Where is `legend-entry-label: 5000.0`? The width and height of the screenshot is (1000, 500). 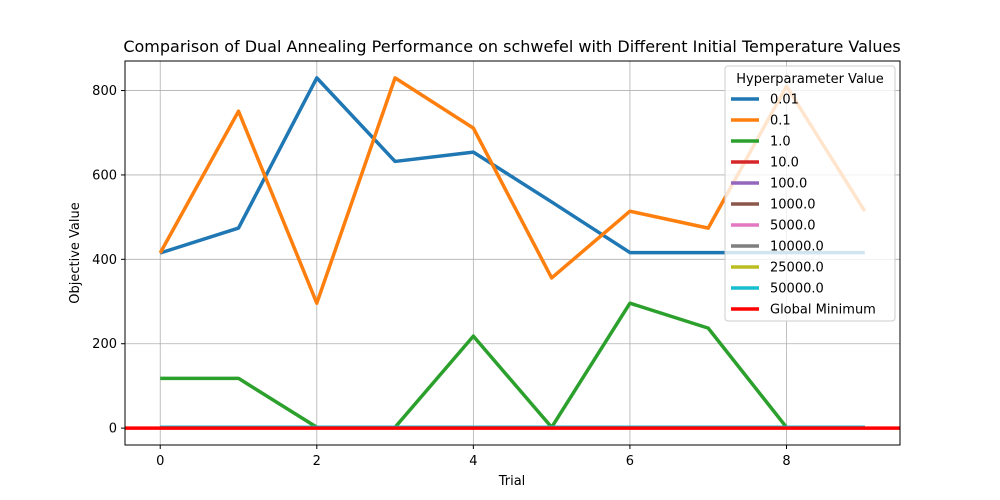 legend-entry-label: 5000.0 is located at coordinates (793, 226).